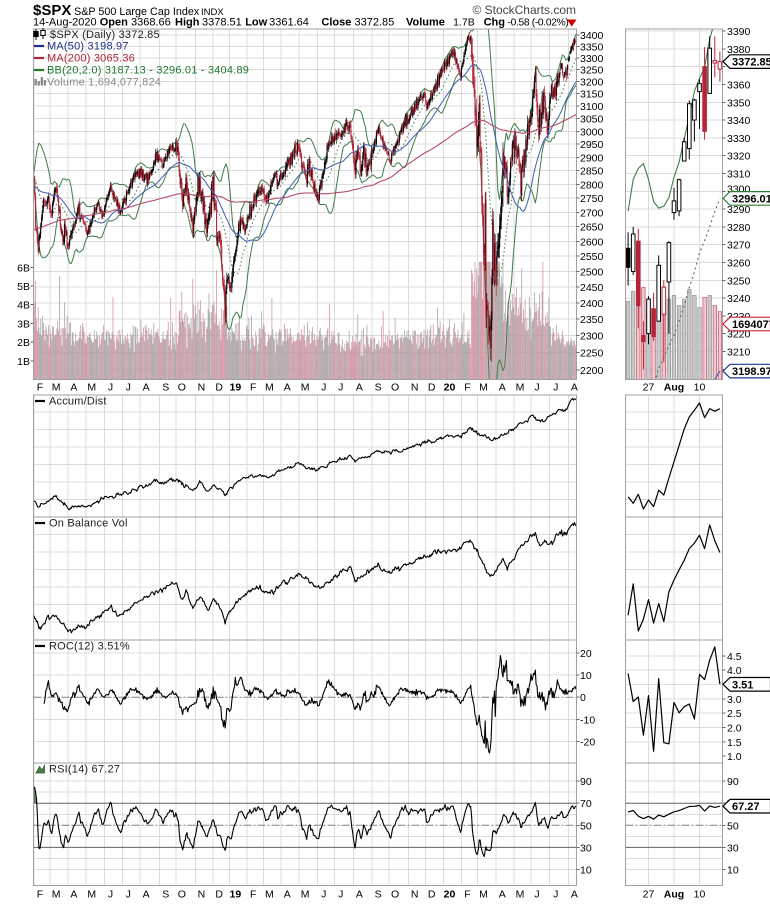  What do you see at coordinates (104, 83) in the screenshot?
I see `svg-text: Volume 1,694,077,824` at bounding box center [104, 83].